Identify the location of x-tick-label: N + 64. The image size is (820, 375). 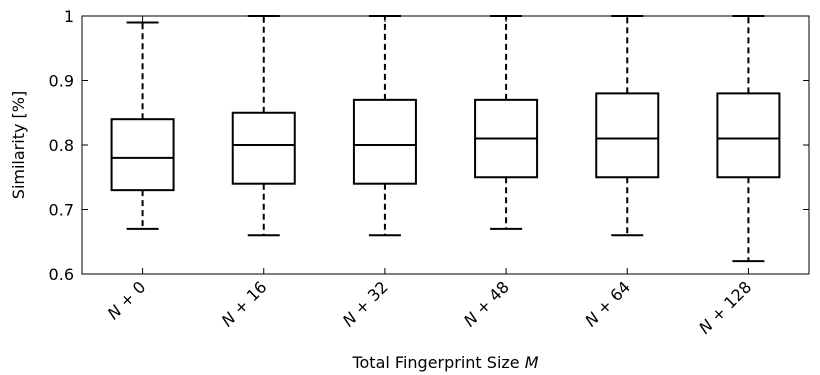
(607, 303).